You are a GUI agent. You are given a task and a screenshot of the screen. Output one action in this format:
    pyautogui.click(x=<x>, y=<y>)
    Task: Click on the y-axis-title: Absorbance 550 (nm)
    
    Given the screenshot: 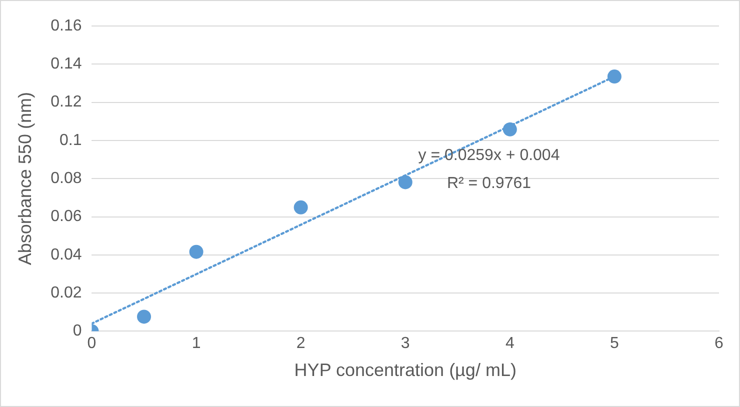 What is the action you would take?
    pyautogui.click(x=24, y=179)
    